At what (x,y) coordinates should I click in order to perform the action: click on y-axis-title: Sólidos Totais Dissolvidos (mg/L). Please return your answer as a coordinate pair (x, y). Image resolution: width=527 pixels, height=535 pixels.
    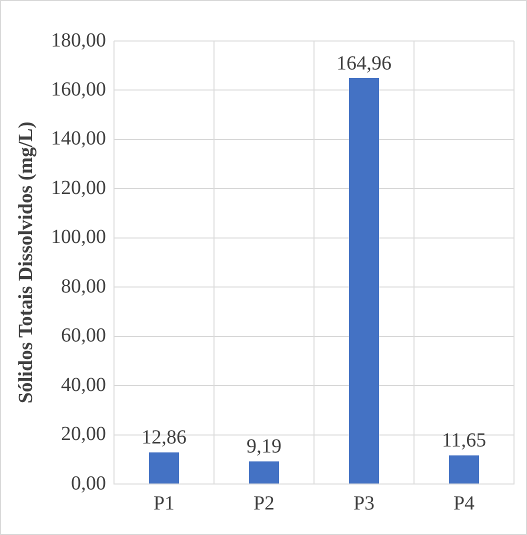
    Looking at the image, I should click on (26, 263).